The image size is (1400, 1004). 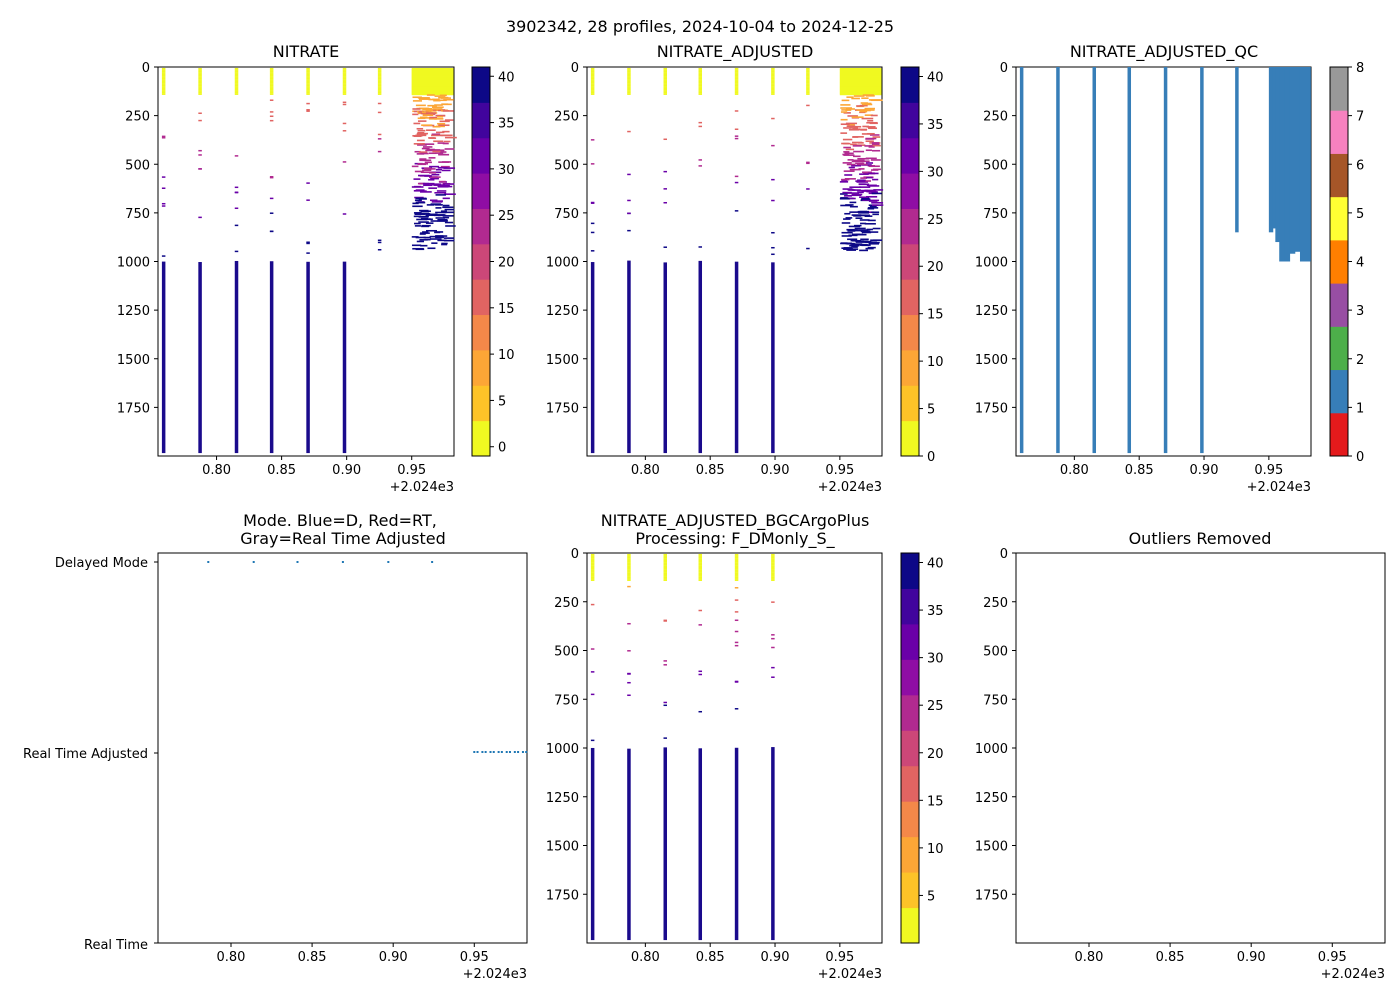 What do you see at coordinates (910, 712) in the screenshot?
I see `bgc-colorbar-segment` at bounding box center [910, 712].